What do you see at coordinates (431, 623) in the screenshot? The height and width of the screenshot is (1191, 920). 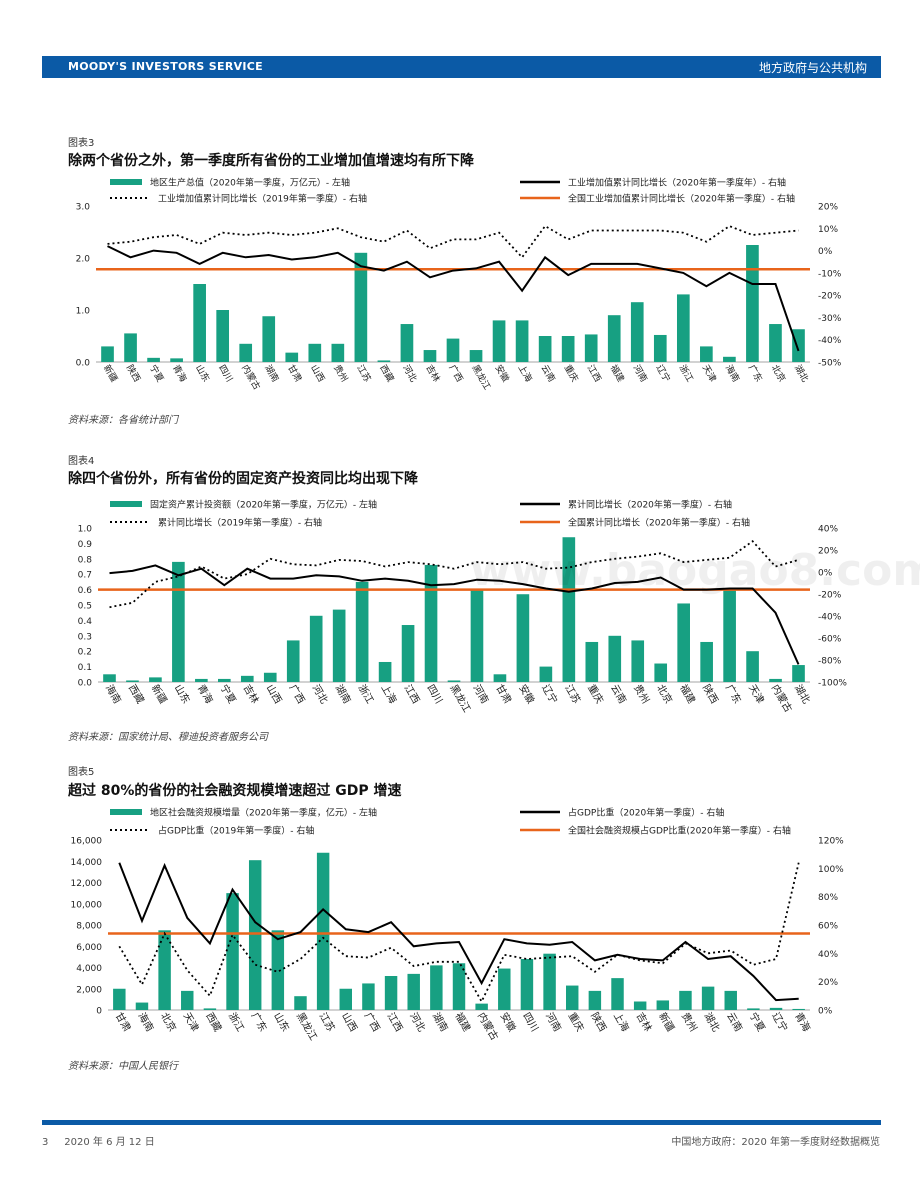 I see `bar-四川` at bounding box center [431, 623].